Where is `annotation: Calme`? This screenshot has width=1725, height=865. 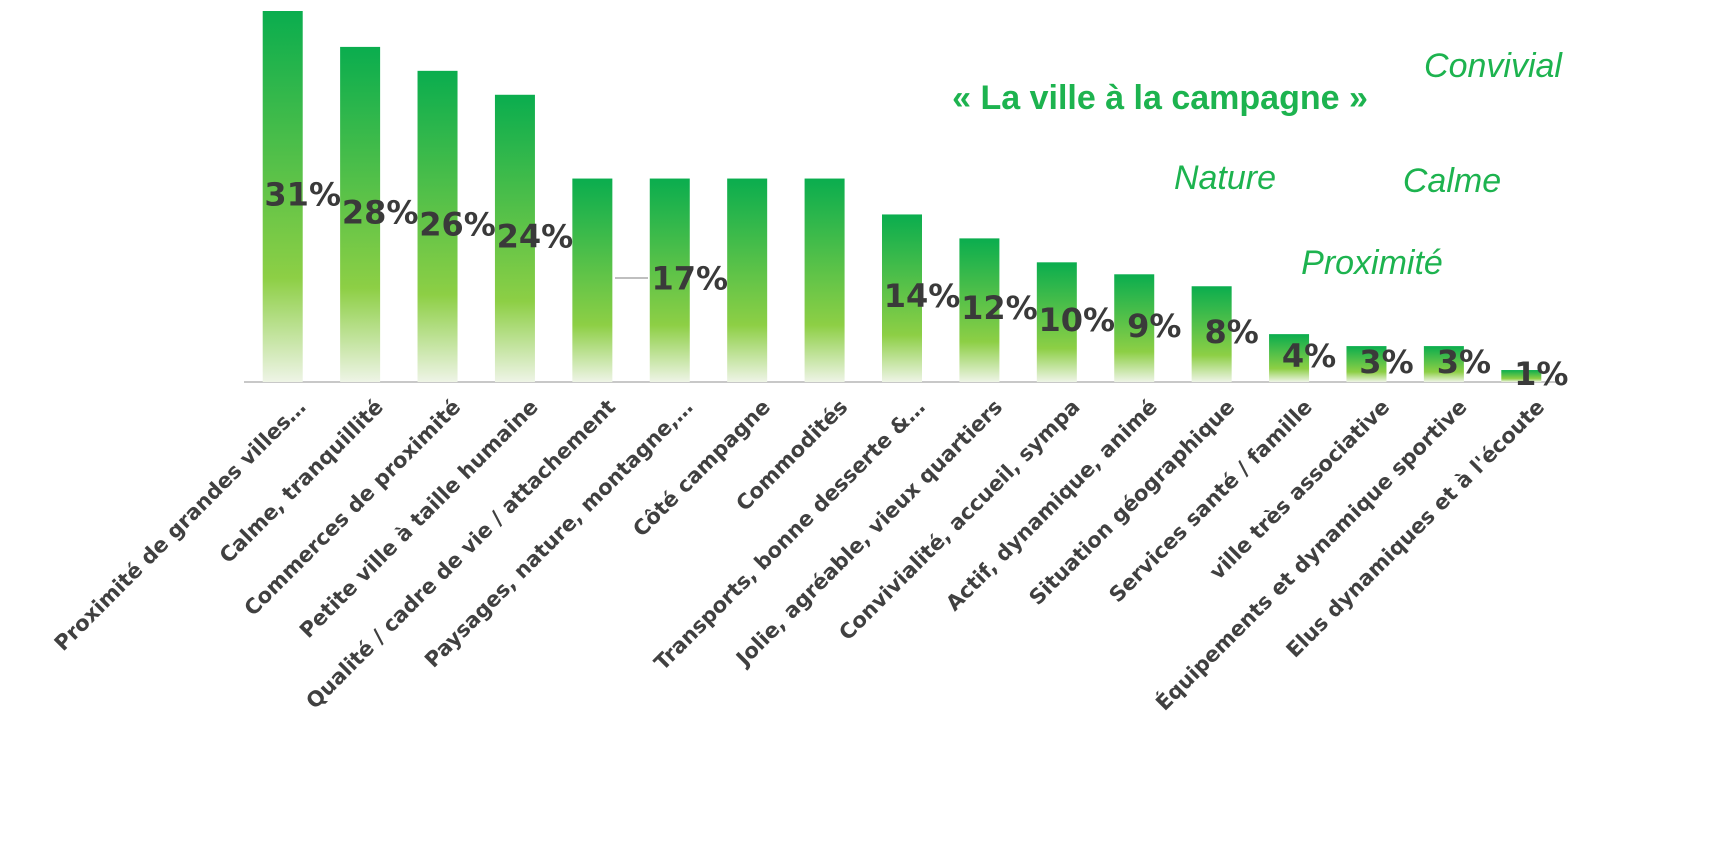 annotation: Calme is located at coordinates (1452, 181).